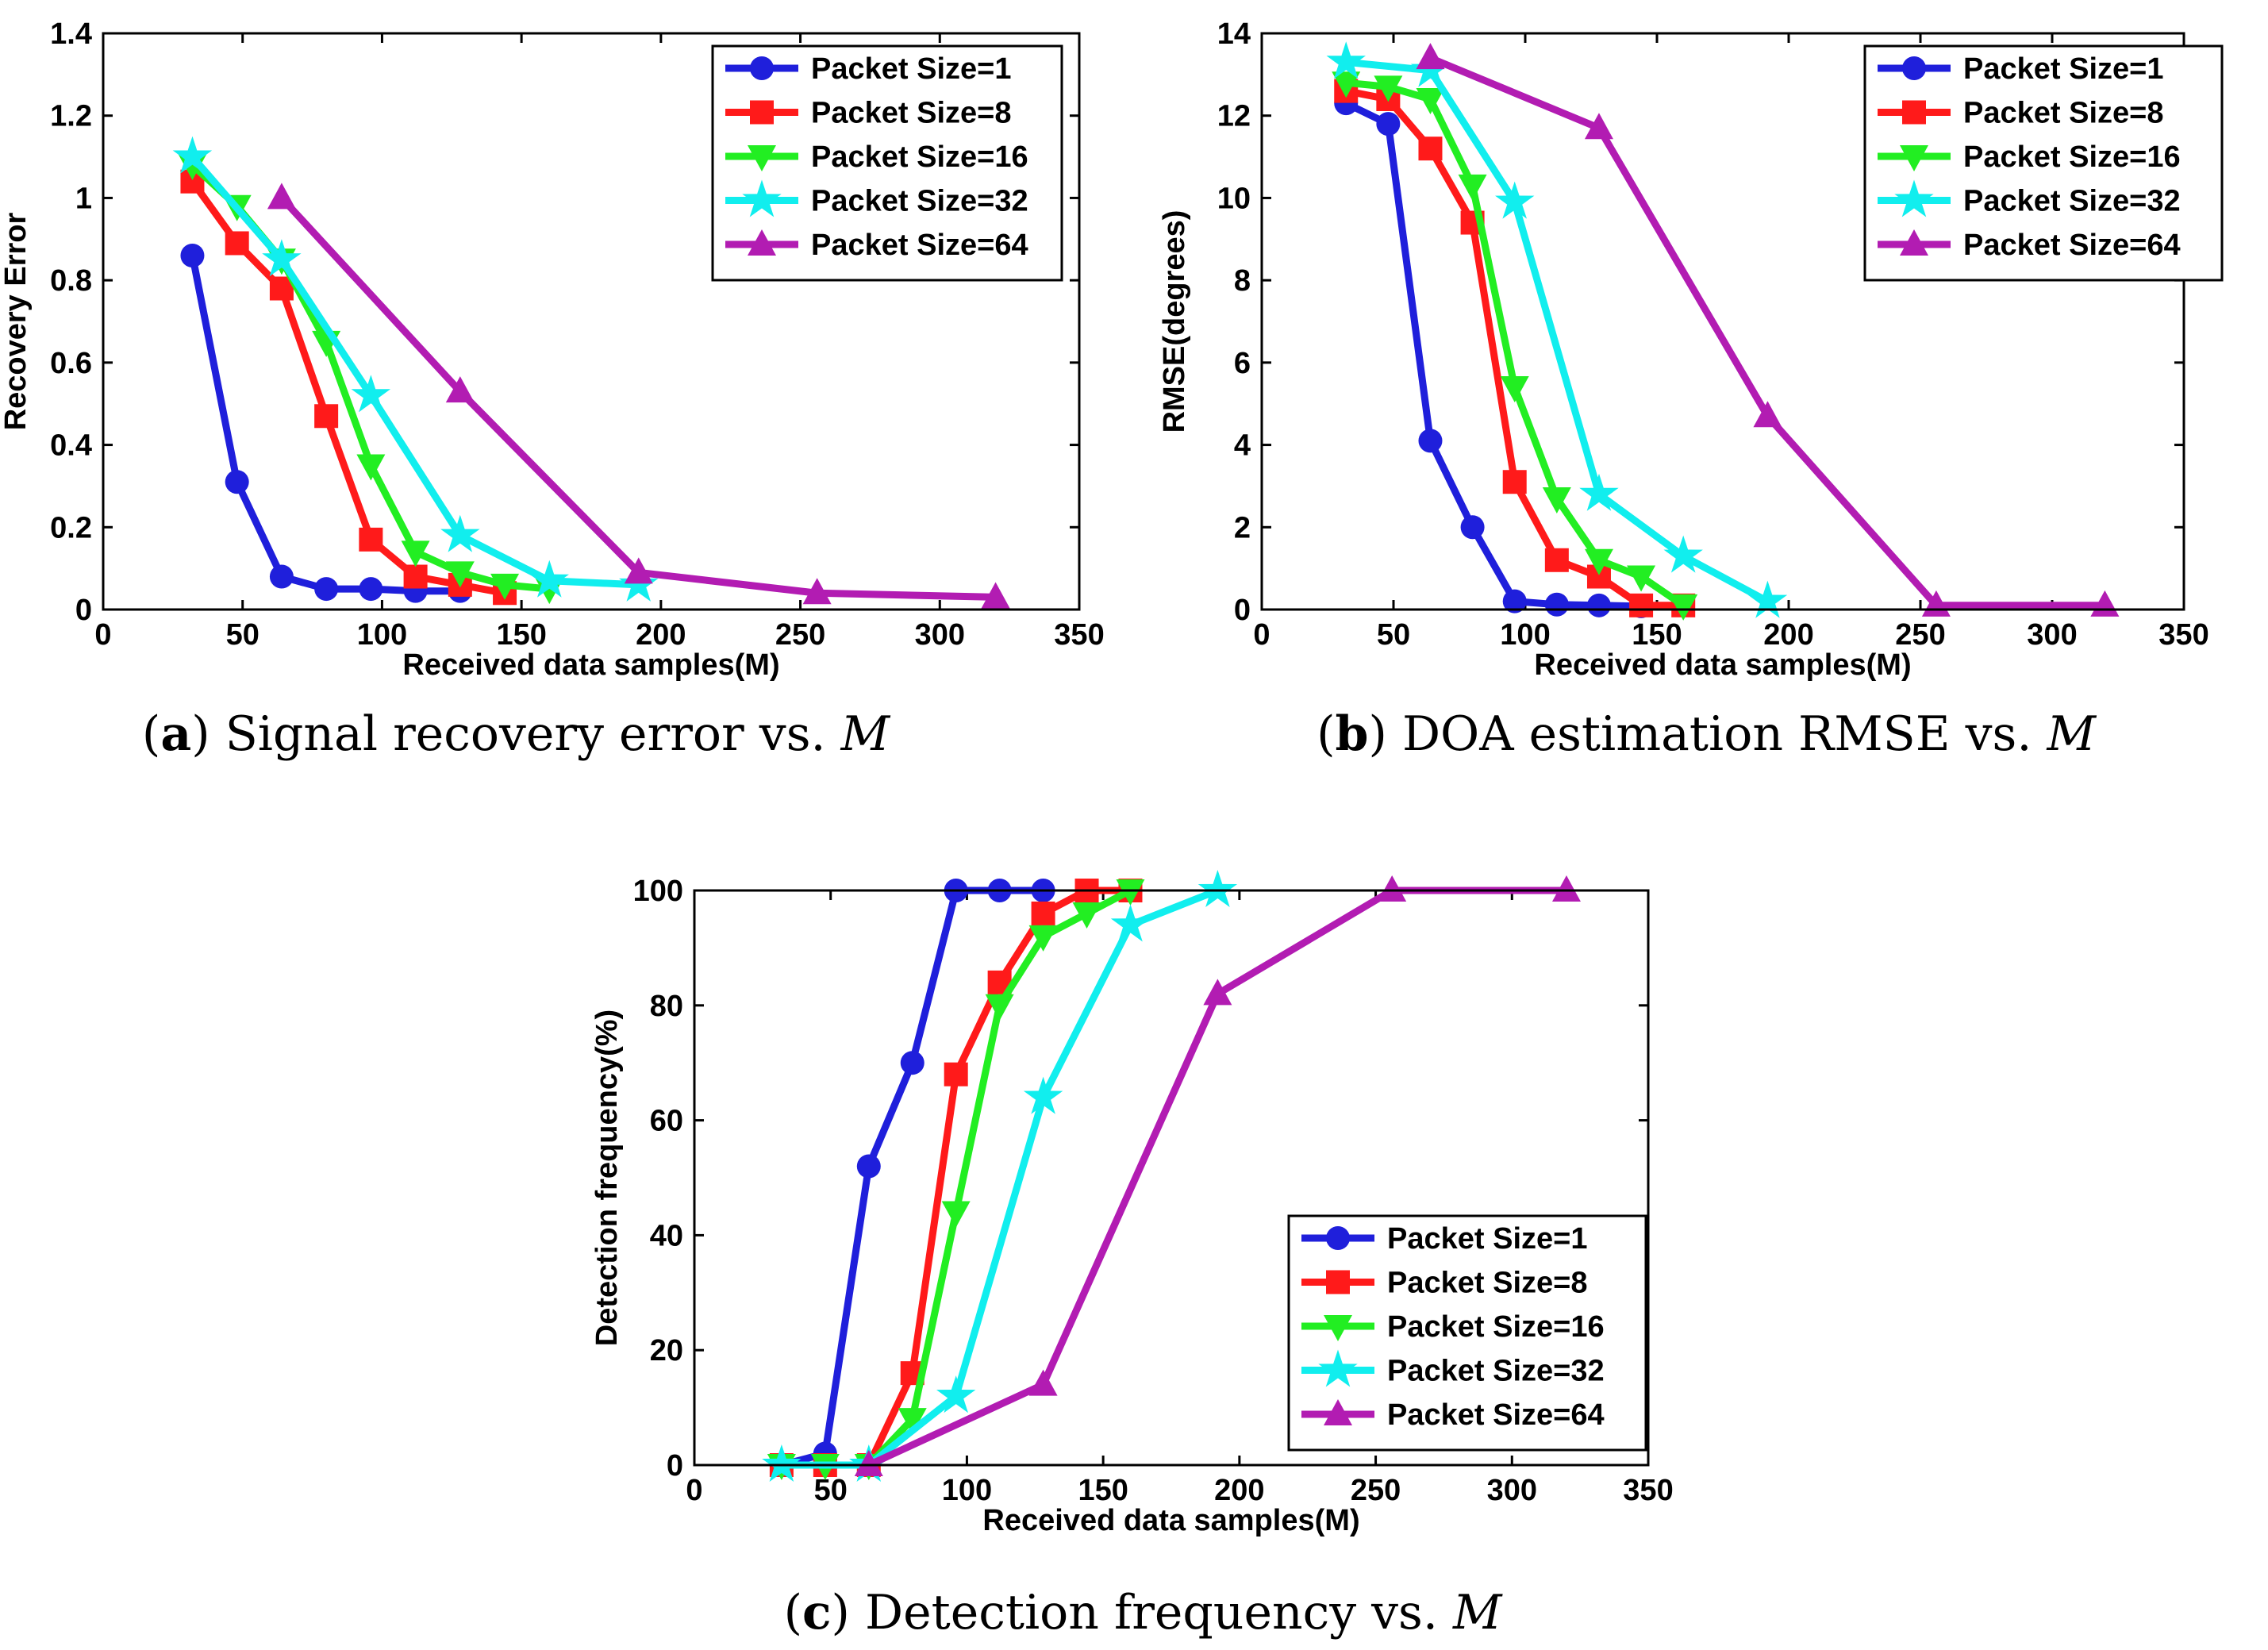  What do you see at coordinates (71, 363) in the screenshot?
I see `y-tick-label: 0.6` at bounding box center [71, 363].